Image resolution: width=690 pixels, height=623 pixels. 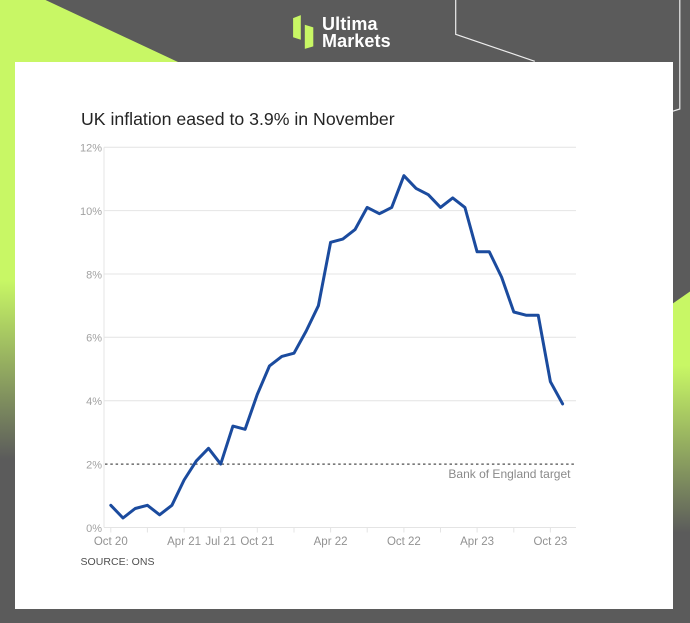 What do you see at coordinates (91, 149) in the screenshot?
I see `svg-text: 12%` at bounding box center [91, 149].